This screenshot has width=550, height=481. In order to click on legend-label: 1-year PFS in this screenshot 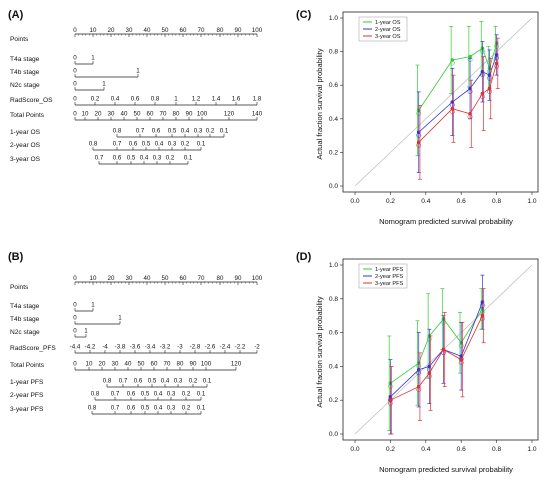, I will do `click(389, 270)`.